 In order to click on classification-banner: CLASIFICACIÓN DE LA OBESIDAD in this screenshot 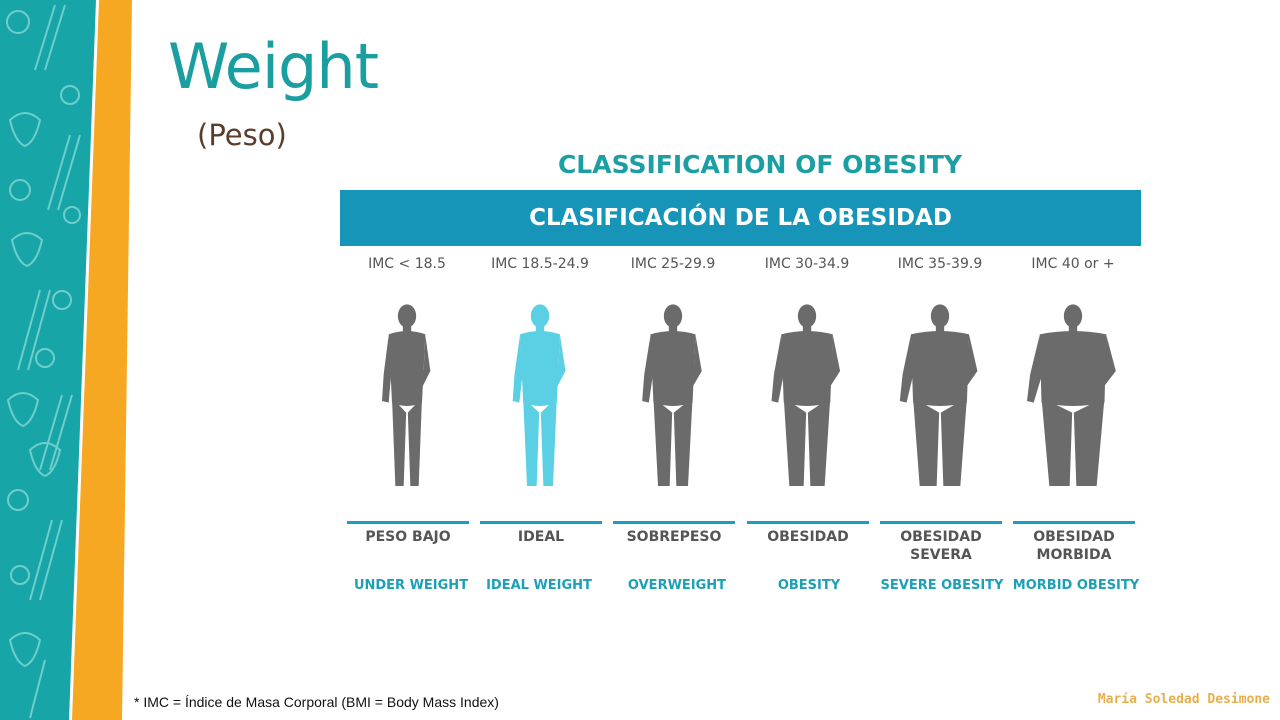, I will do `click(740, 218)`.